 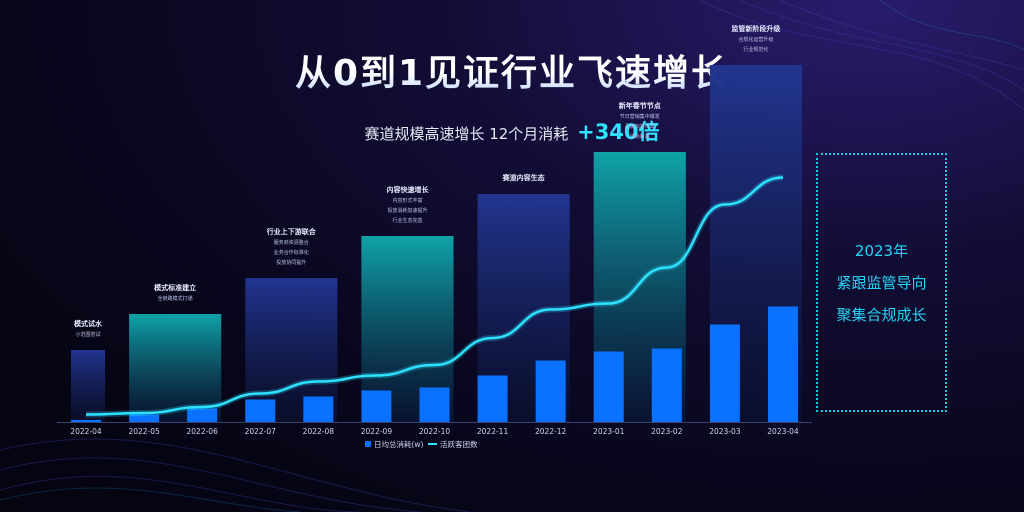 I want to click on phase-note: 服务商资源整合, so click(x=291, y=242).